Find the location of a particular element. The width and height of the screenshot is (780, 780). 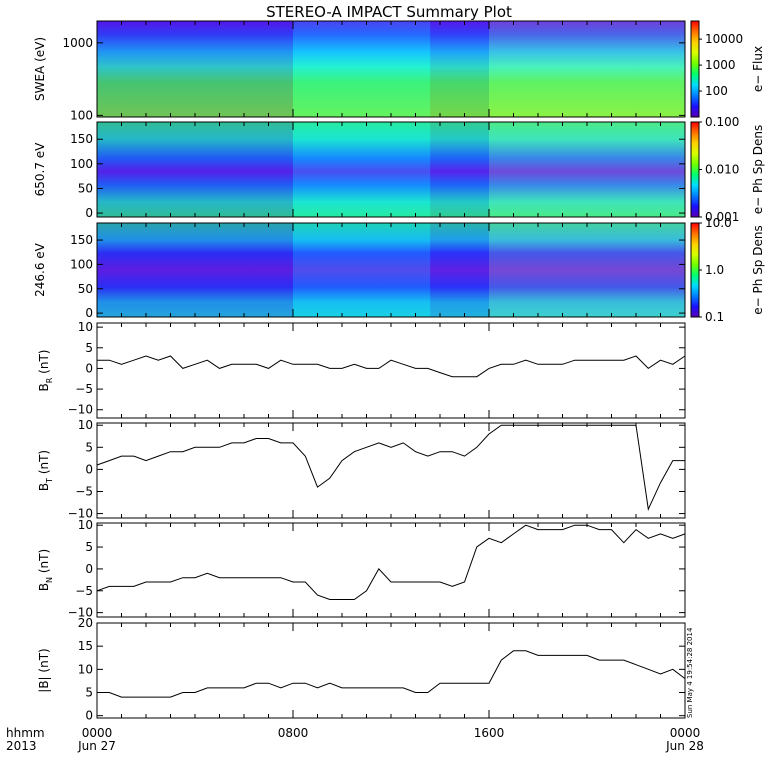

time-axis-corner-bottom: 2013 is located at coordinates (21, 746).